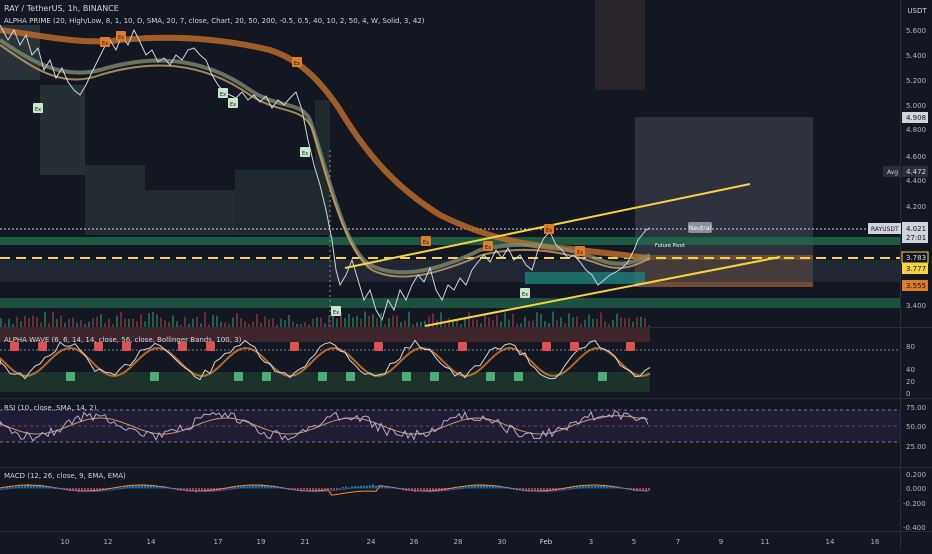  Describe the element at coordinates (261, 542) in the screenshot. I see `time-label: 19` at that location.